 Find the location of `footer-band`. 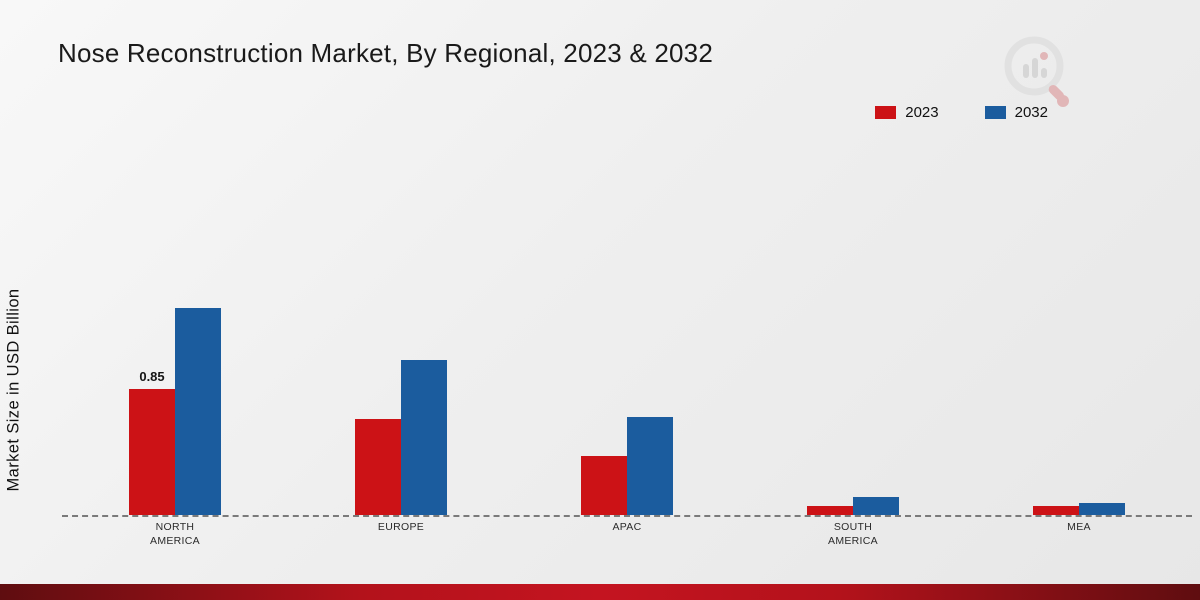

footer-band is located at coordinates (600, 592).